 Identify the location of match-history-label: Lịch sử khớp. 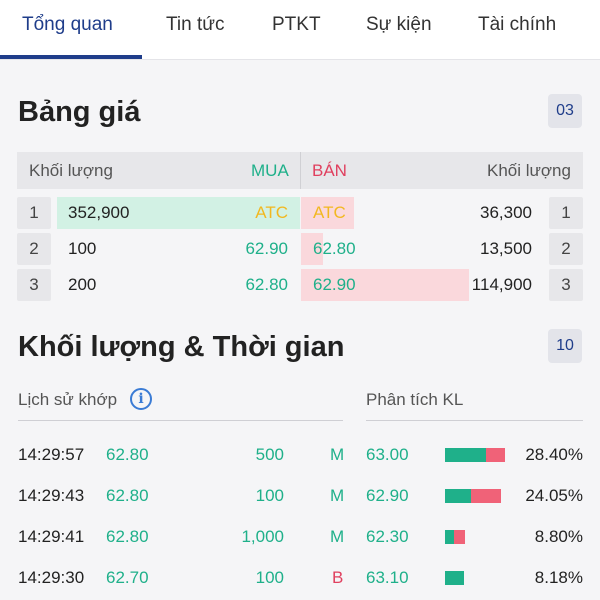
(68, 399).